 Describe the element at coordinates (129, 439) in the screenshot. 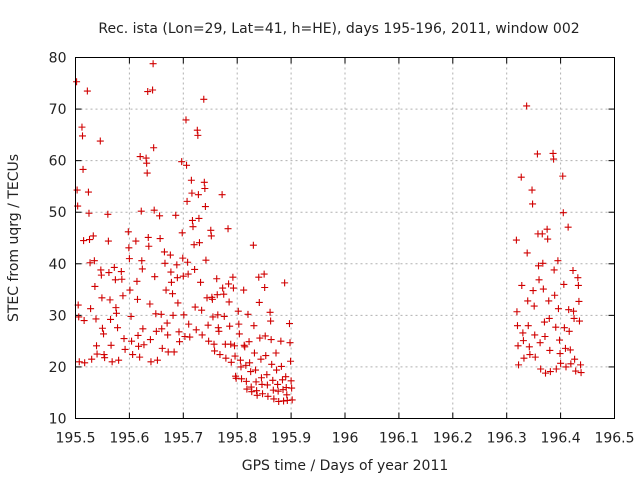

I see `x-tick-label: 195.6` at that location.